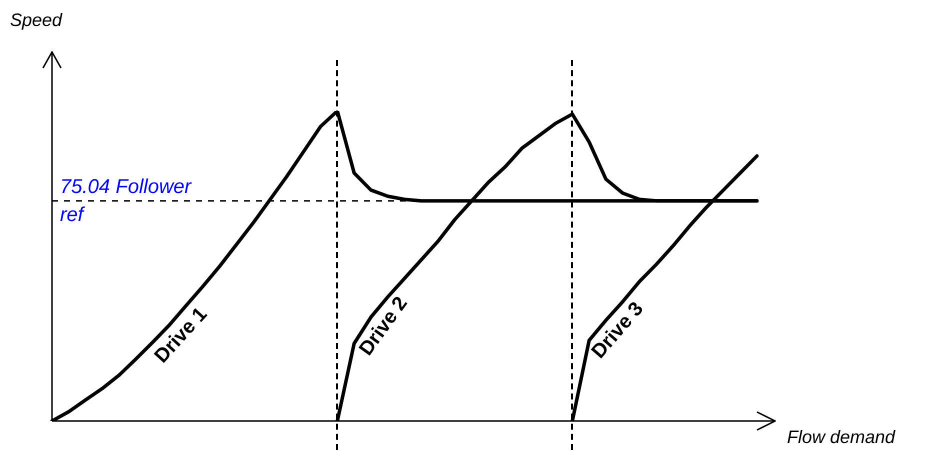 The width and height of the screenshot is (952, 451). What do you see at coordinates (37, 20) in the screenshot?
I see `y-axis-title: Speed` at bounding box center [37, 20].